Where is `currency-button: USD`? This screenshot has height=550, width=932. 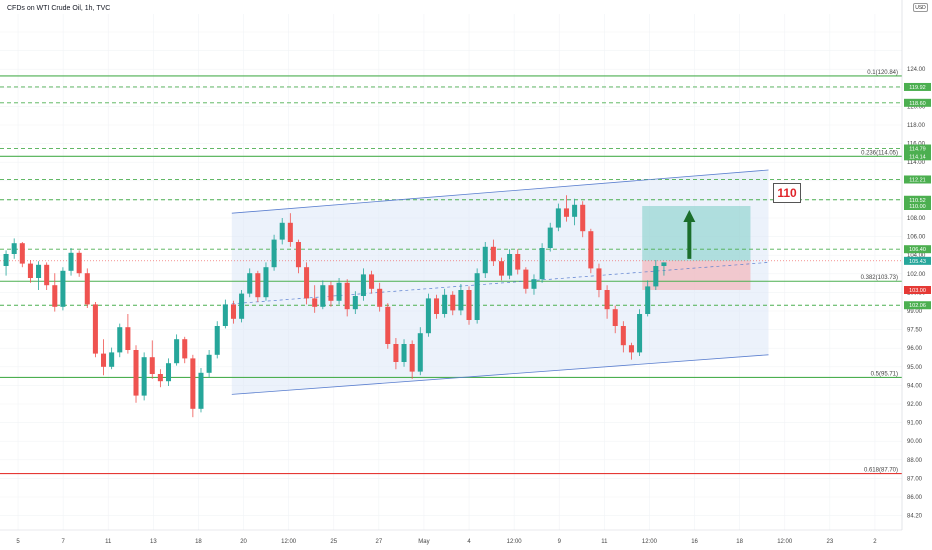 currency-button: USD is located at coordinates (920, 7).